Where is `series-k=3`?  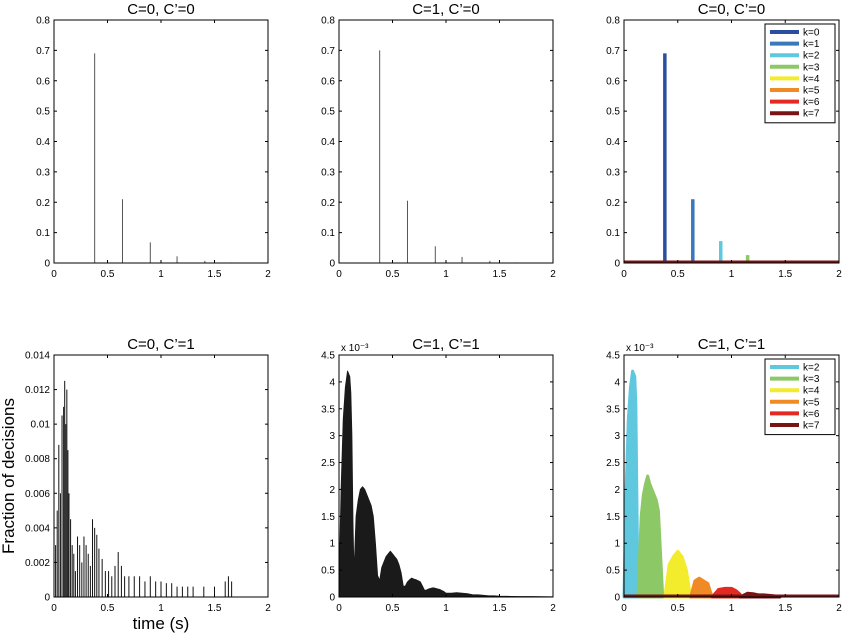 series-k=3 is located at coordinates (650, 536).